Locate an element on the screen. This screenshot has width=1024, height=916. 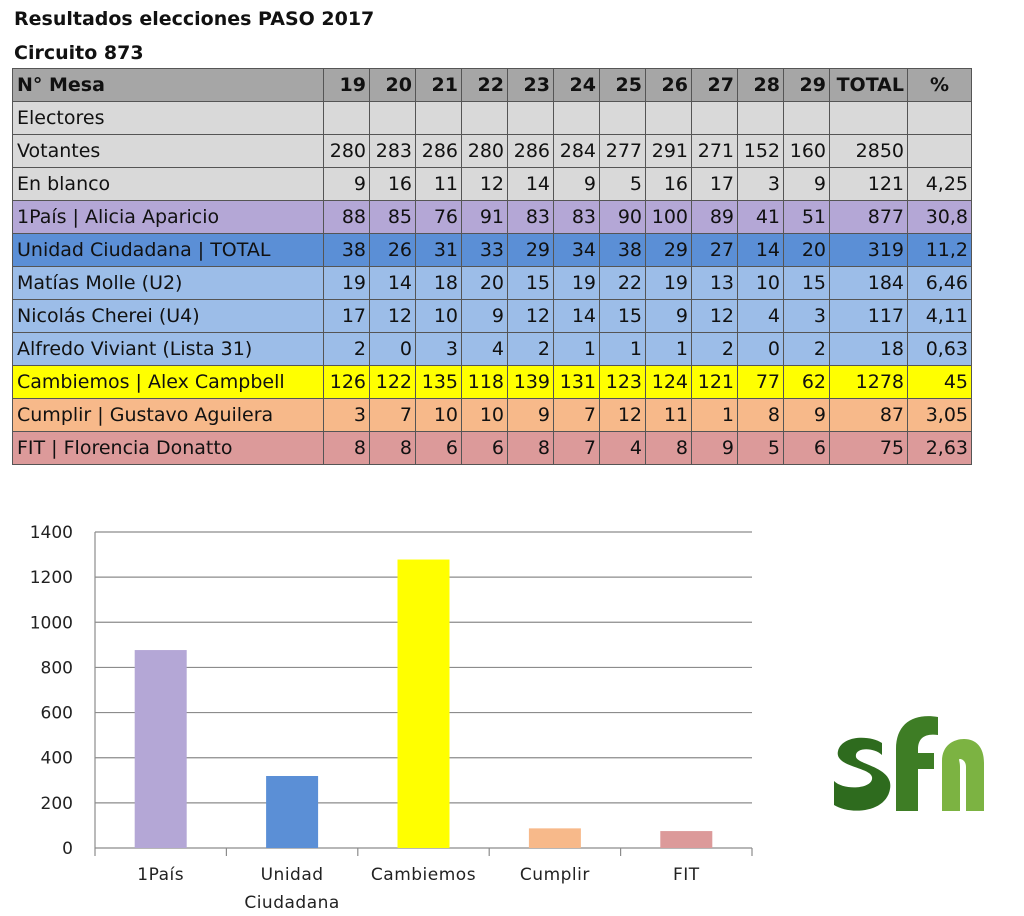
table-cell: 29 is located at coordinates (530, 250).